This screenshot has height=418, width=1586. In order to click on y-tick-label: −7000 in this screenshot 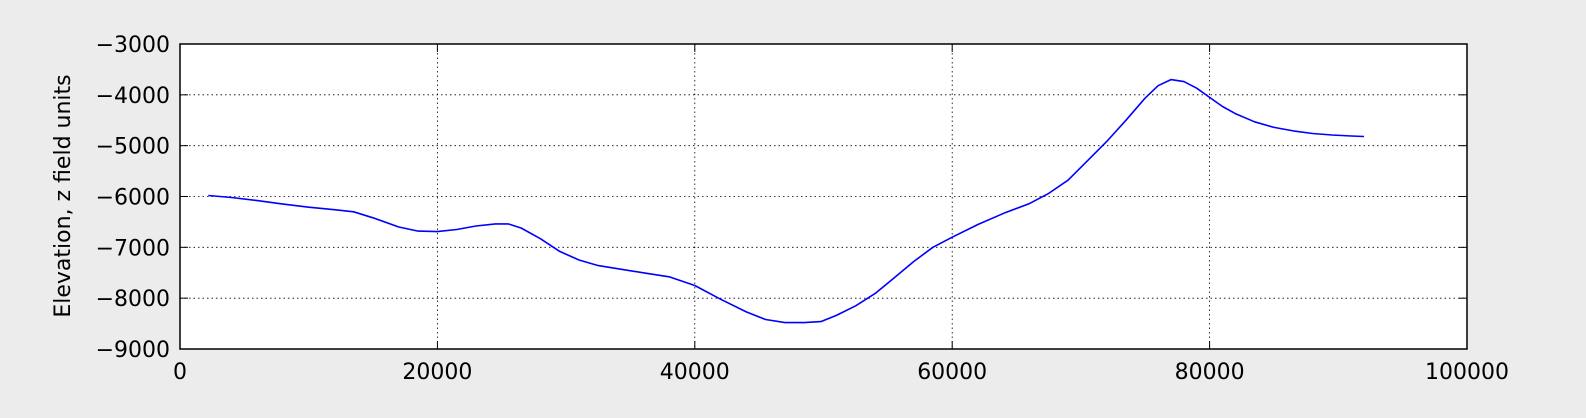, I will do `click(133, 248)`.